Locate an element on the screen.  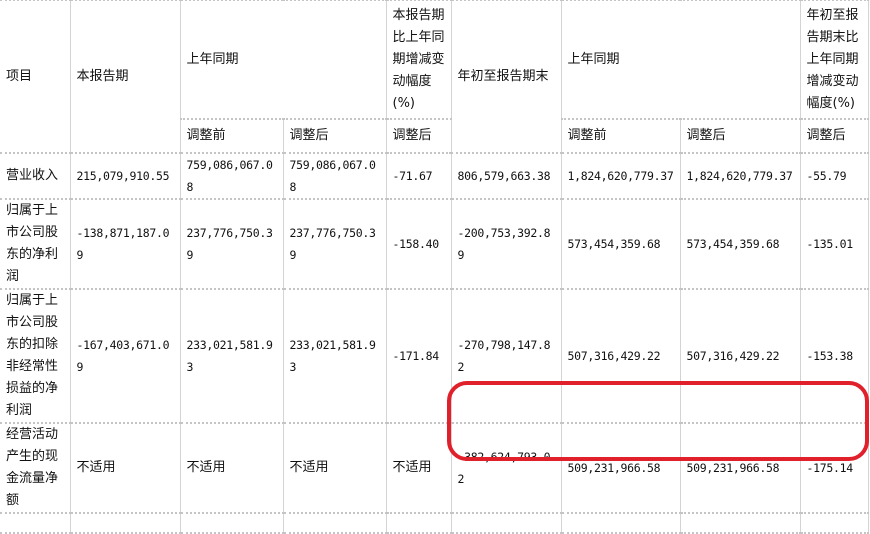
cell-prior-before: 759,086,067.08 is located at coordinates (231, 176).